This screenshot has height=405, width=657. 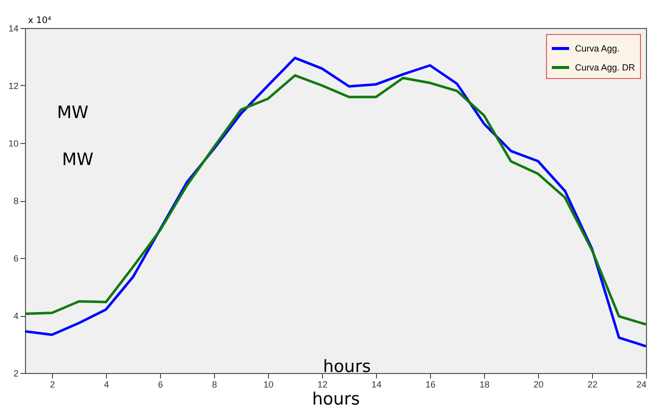 What do you see at coordinates (322, 385) in the screenshot?
I see `x-tick-label: 12` at bounding box center [322, 385].